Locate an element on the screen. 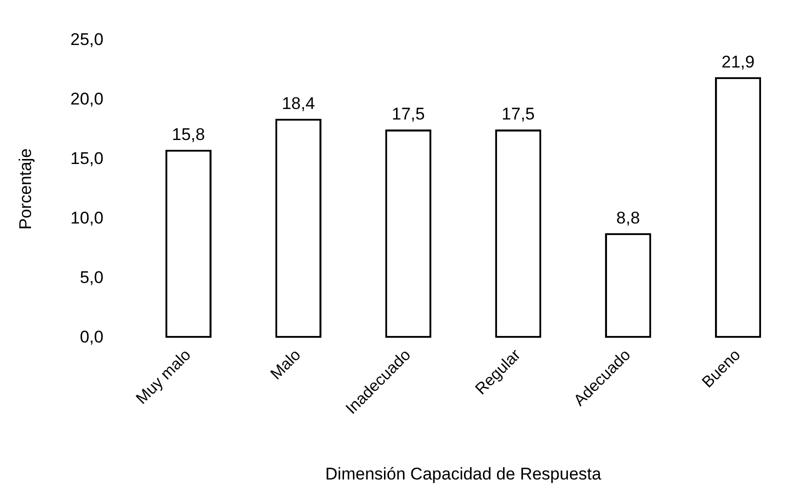  y-tick-label: 15,0 is located at coordinates (87, 158).